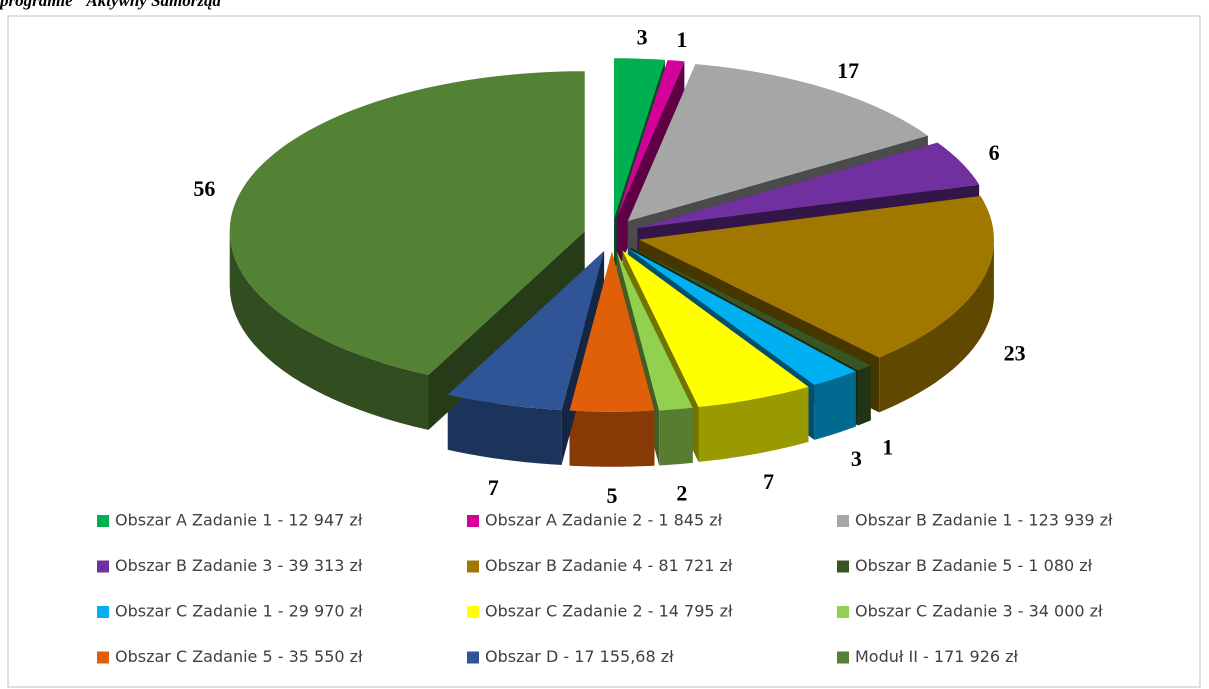 This screenshot has width=1209, height=689. I want to click on data-label: 23, so click(1015, 352).